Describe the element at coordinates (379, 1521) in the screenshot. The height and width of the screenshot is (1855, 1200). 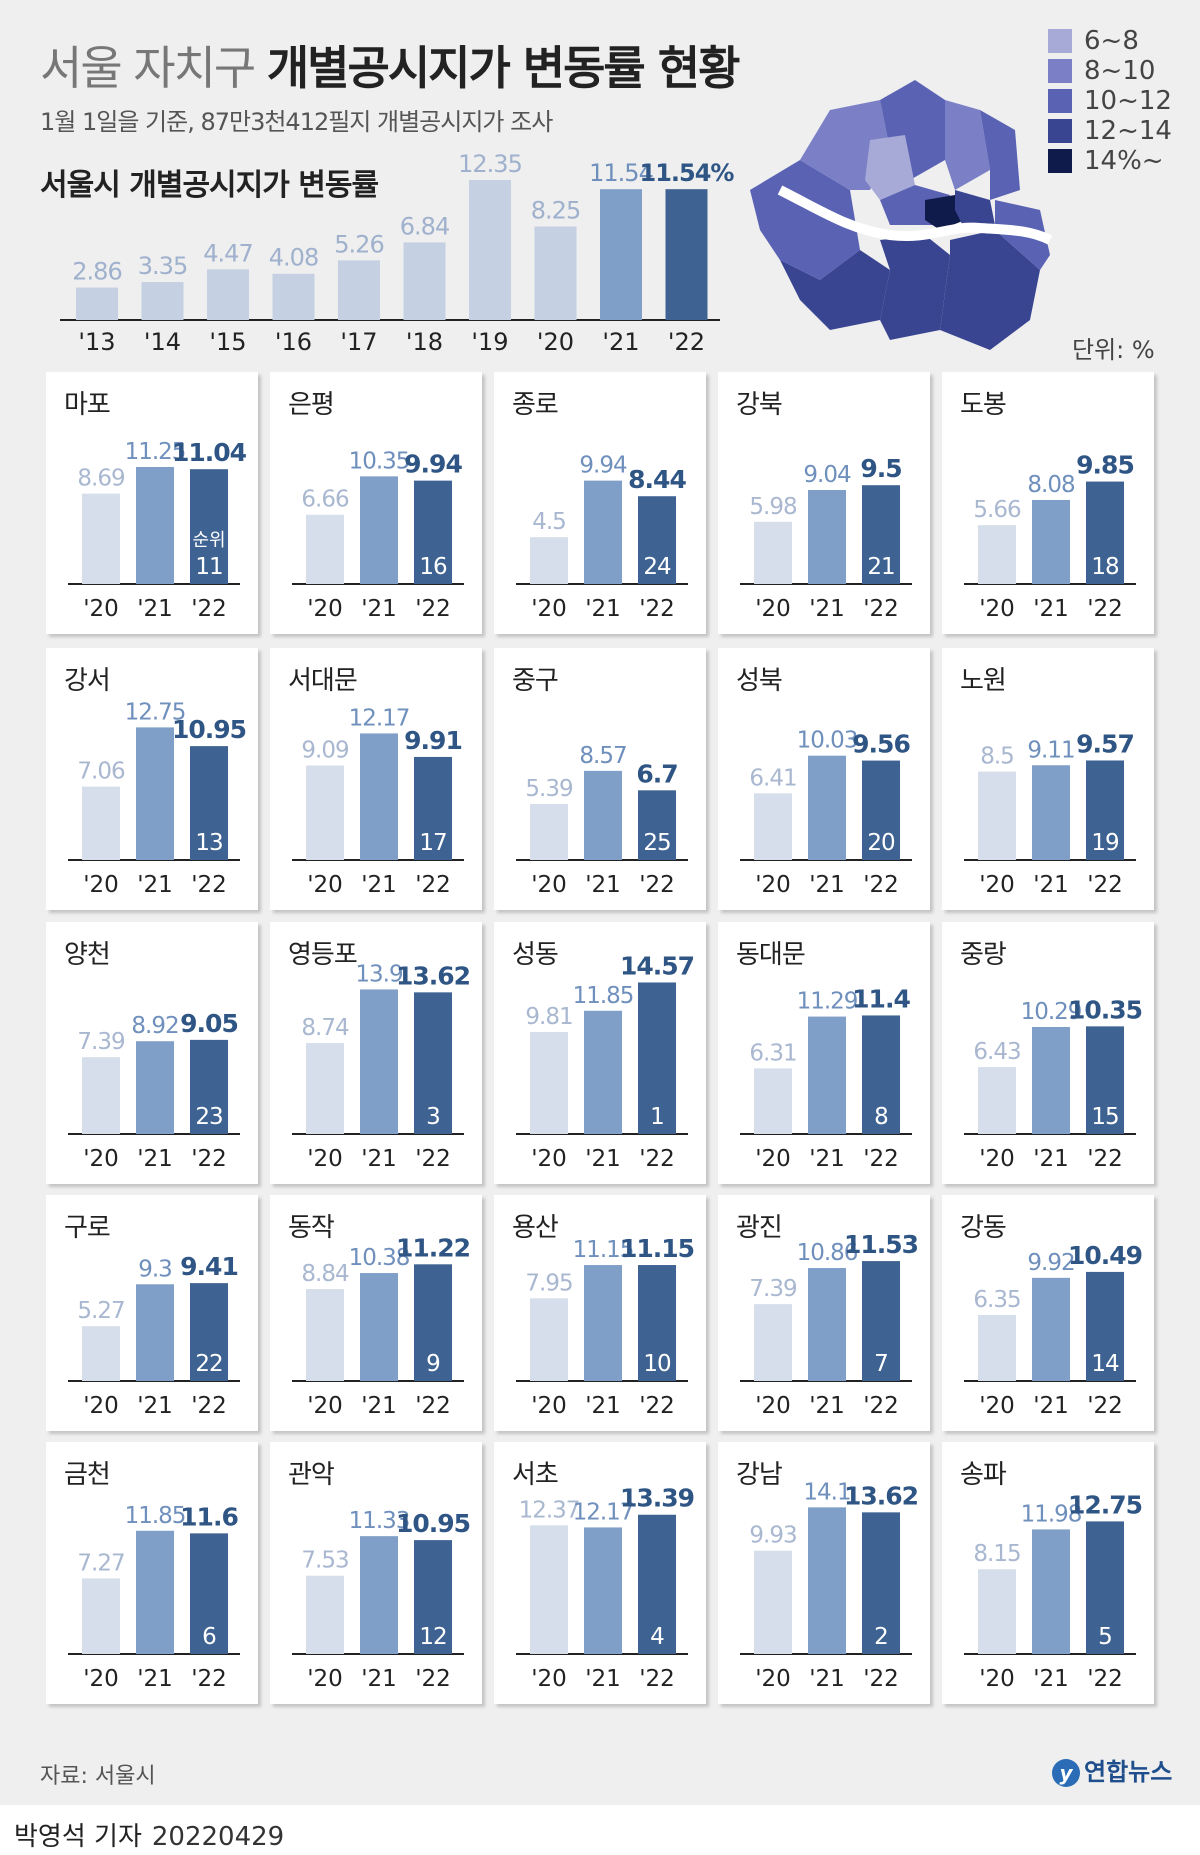
I see `district-value-label: 11.33` at that location.